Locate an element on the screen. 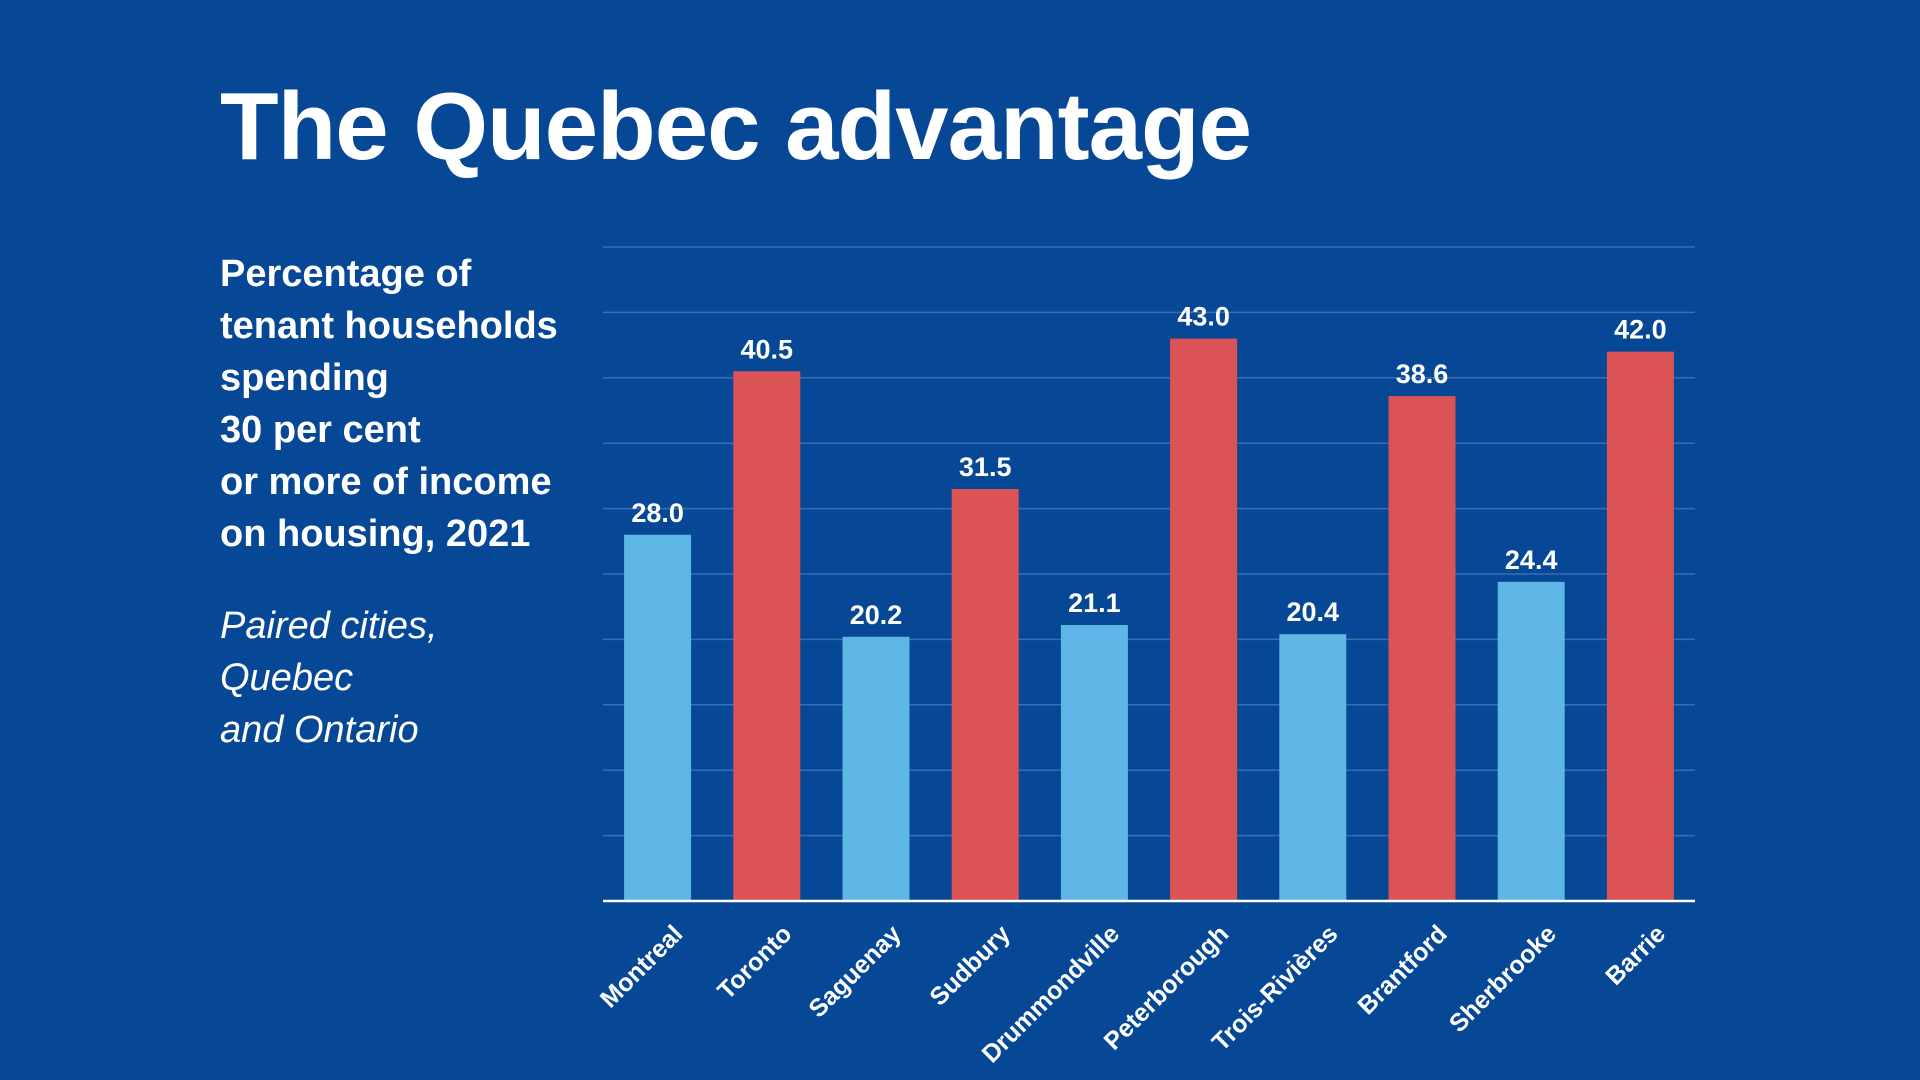 This screenshot has height=1080, width=1920. chart-note: Paired cities, Quebec and Ontario is located at coordinates (420, 678).